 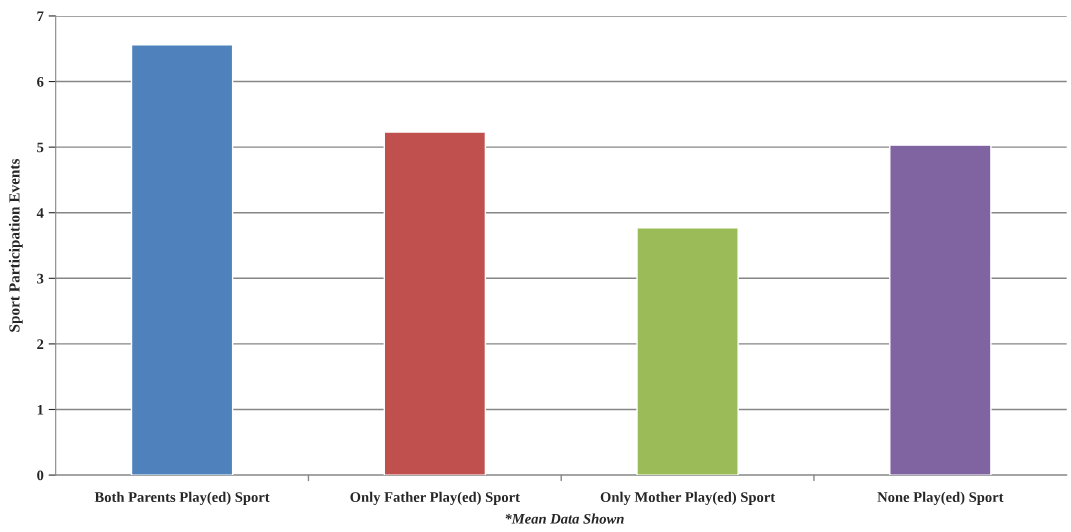 I want to click on x-tick-label: Both Parents Play(ed) Sport, so click(x=182, y=498).